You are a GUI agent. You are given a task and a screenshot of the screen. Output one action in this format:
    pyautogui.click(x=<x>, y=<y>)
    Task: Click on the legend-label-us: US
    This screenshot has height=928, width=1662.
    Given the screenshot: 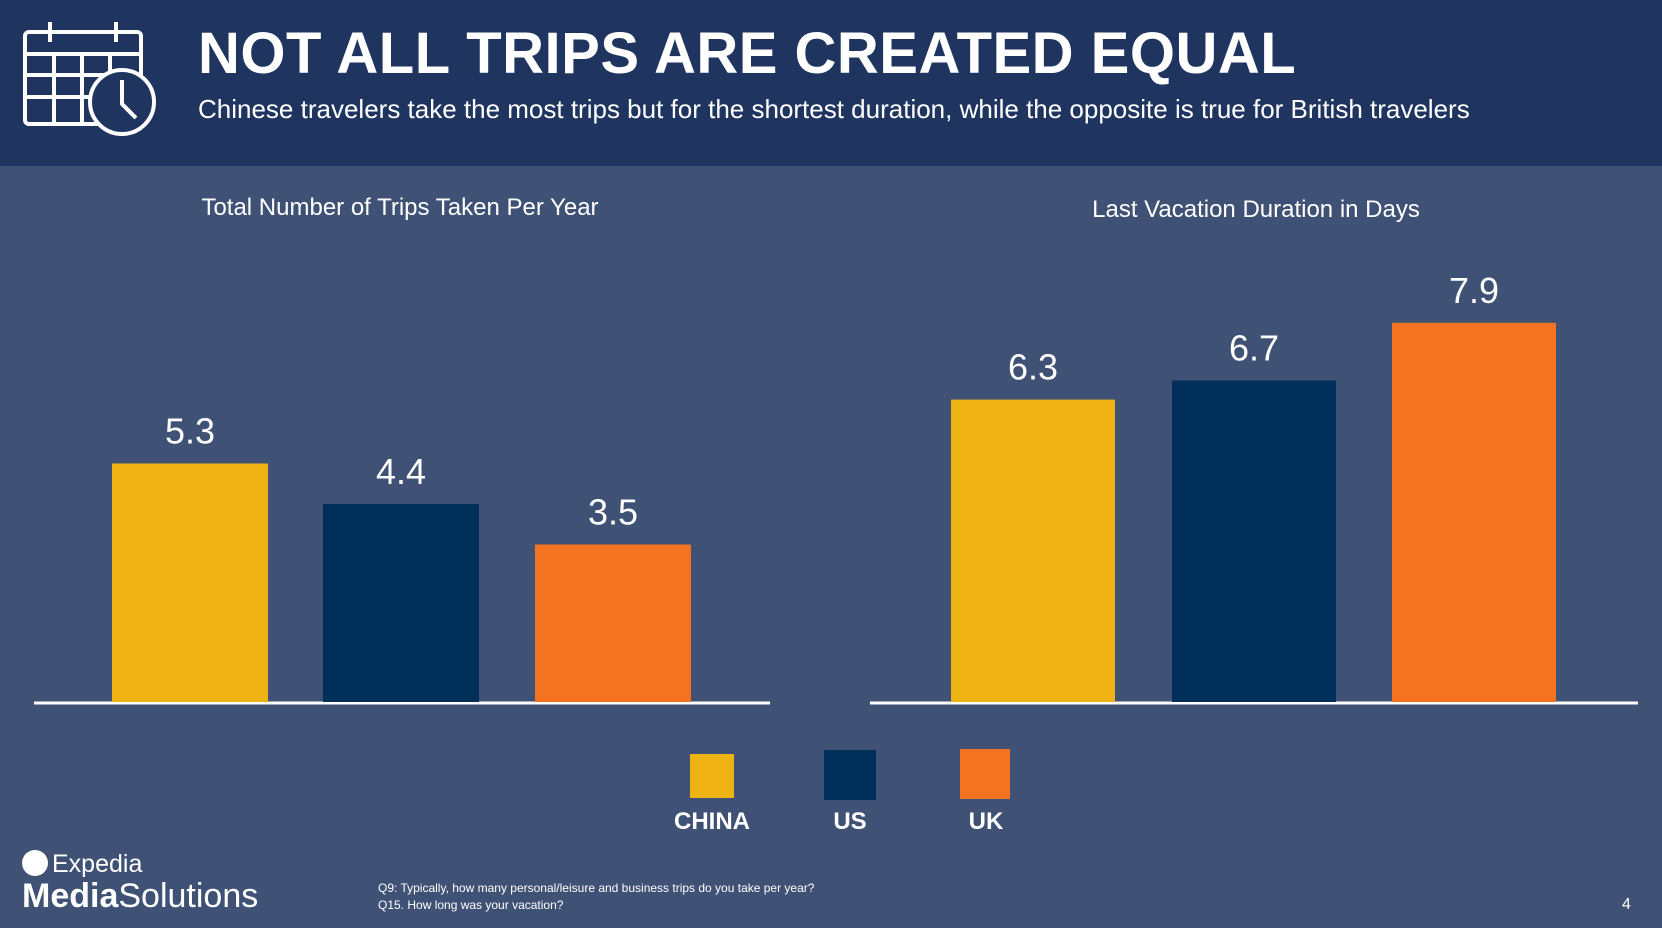 What is the action you would take?
    pyautogui.click(x=850, y=821)
    